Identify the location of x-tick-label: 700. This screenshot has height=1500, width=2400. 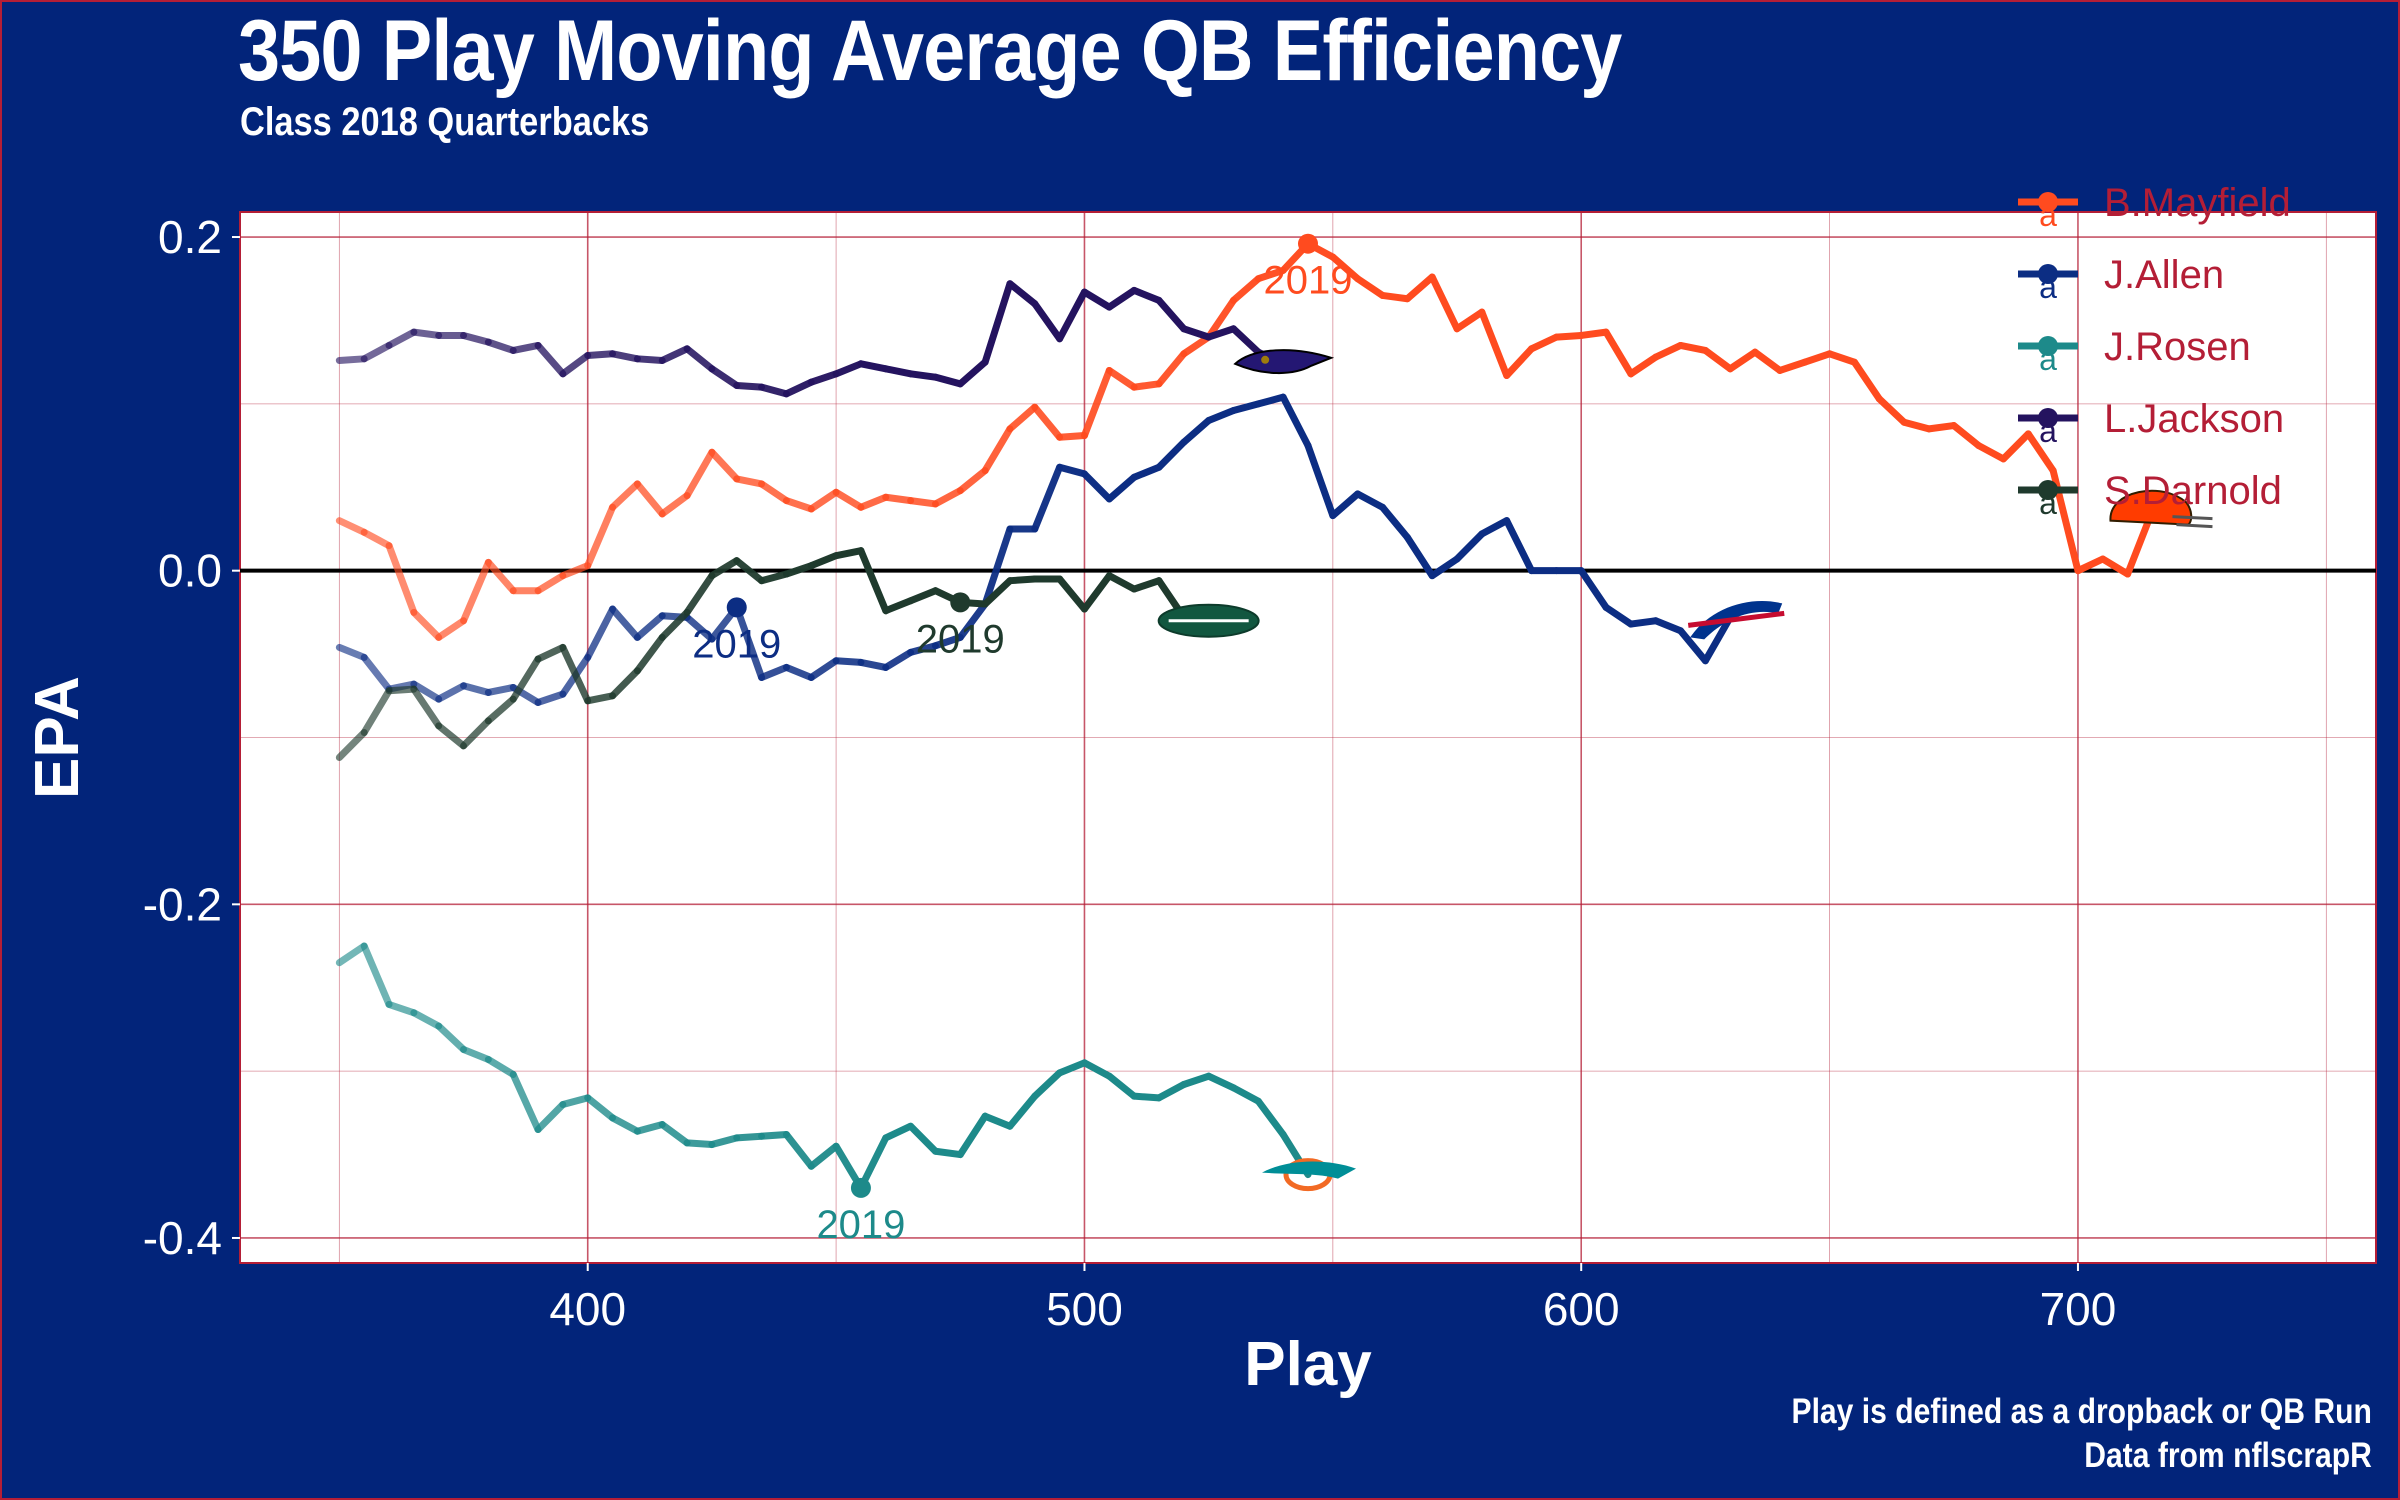
(2078, 1309).